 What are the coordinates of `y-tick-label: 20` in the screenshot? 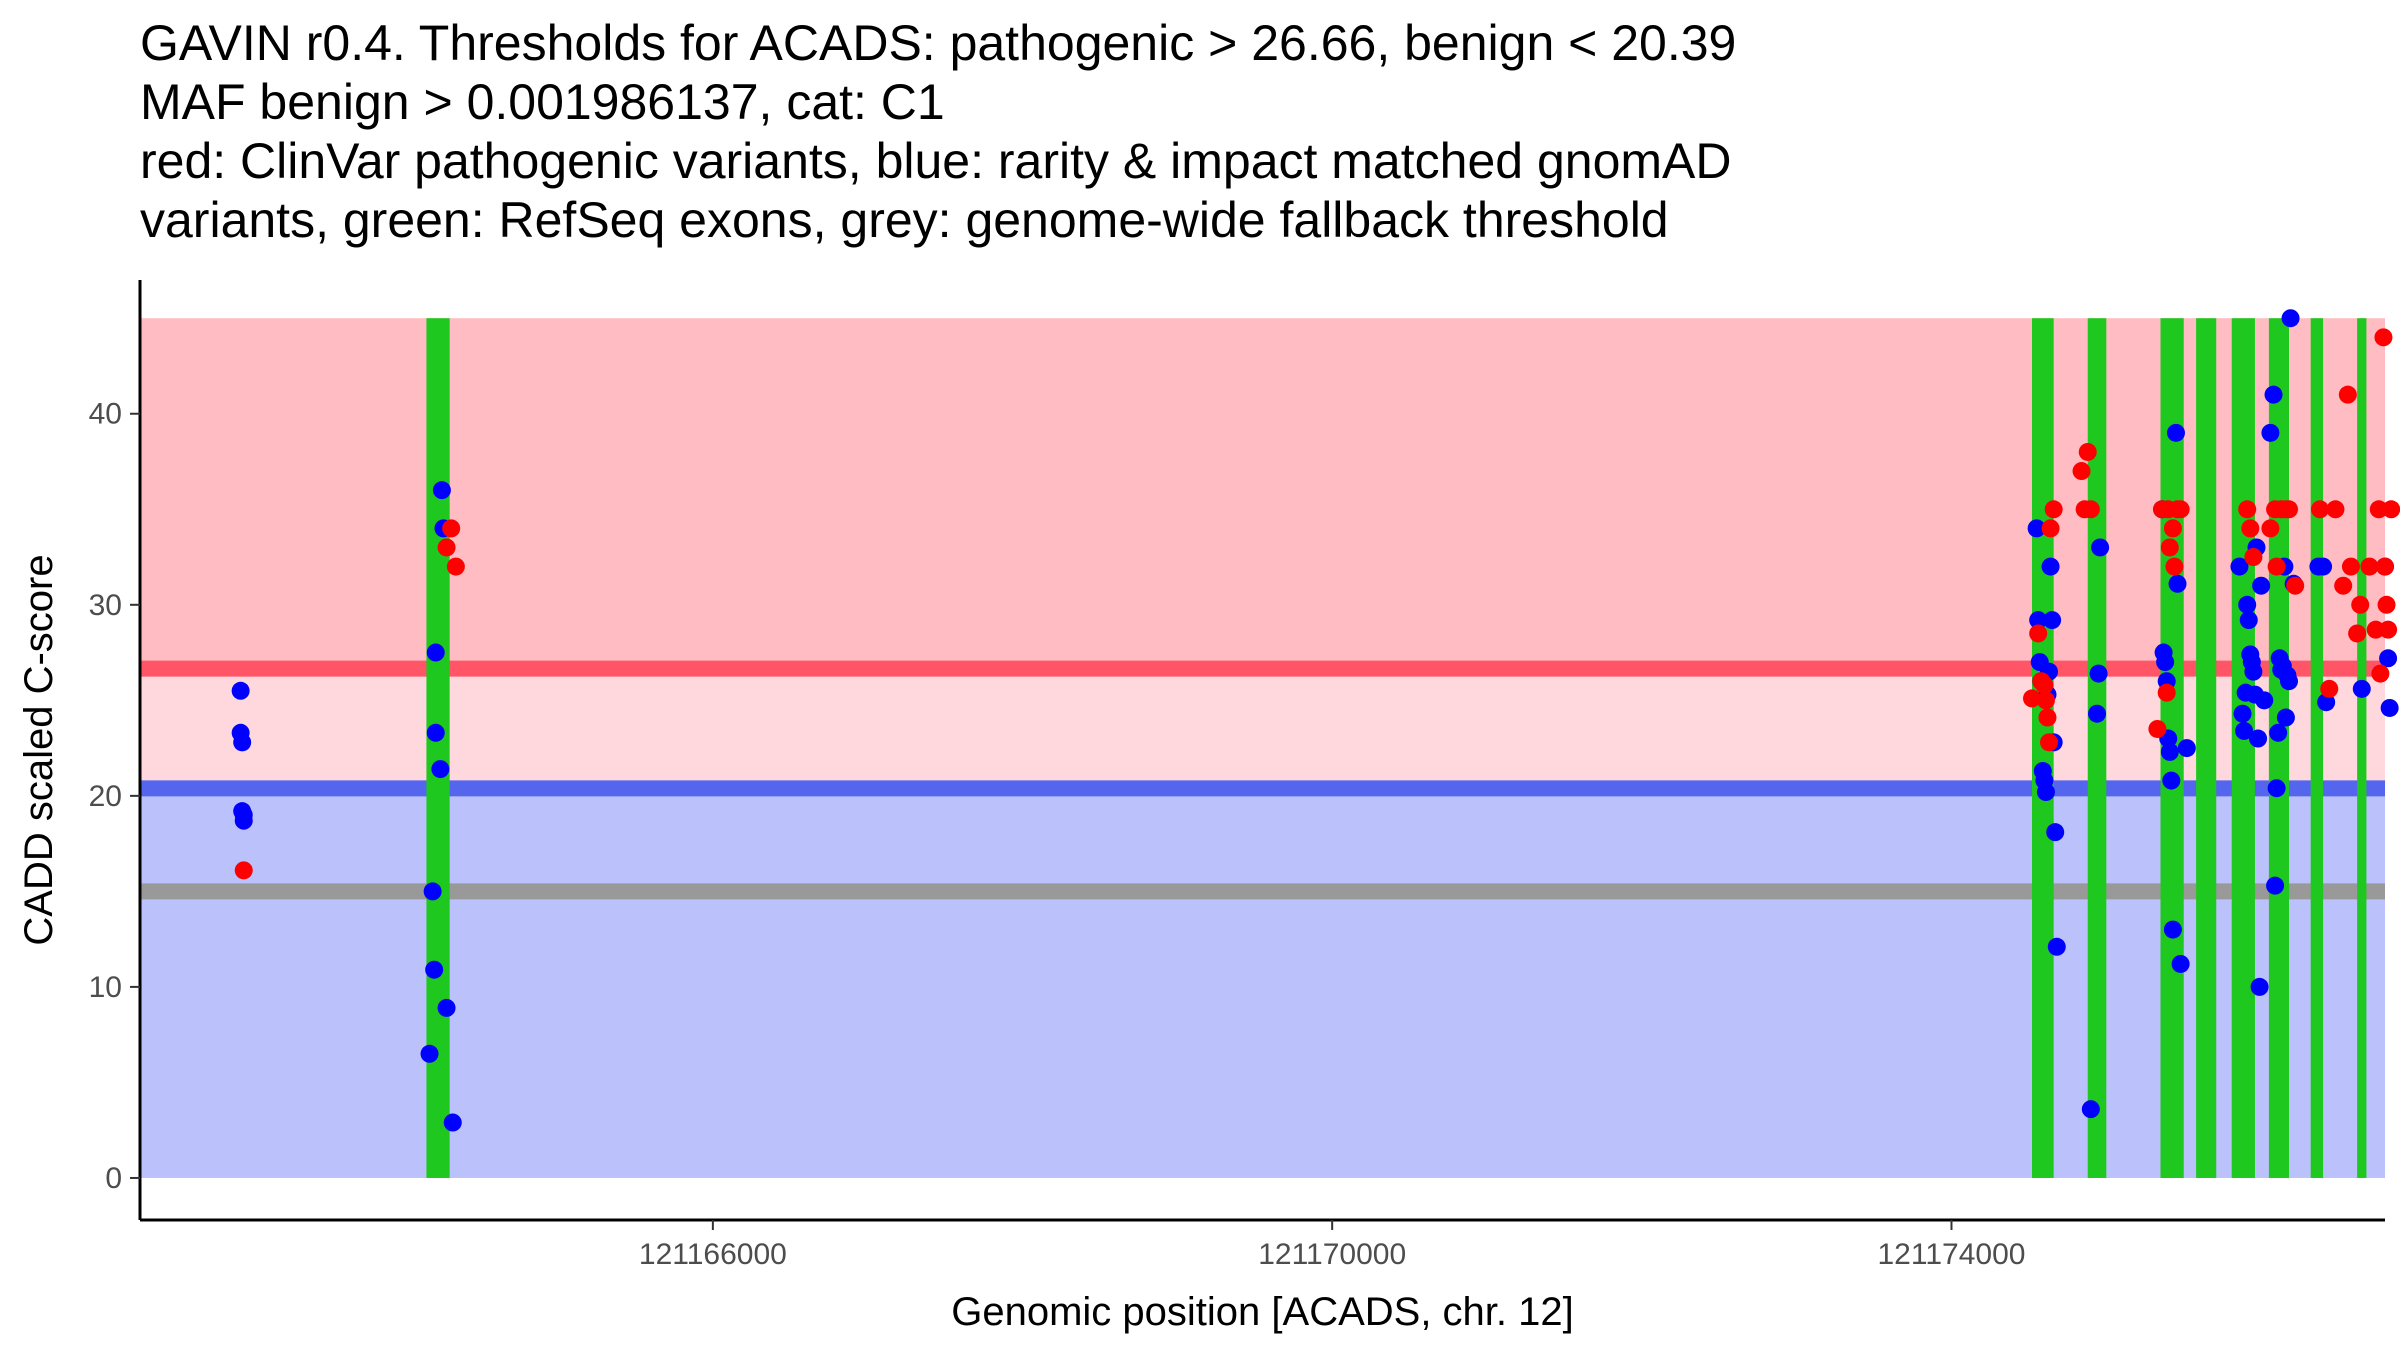 It's located at (105, 796).